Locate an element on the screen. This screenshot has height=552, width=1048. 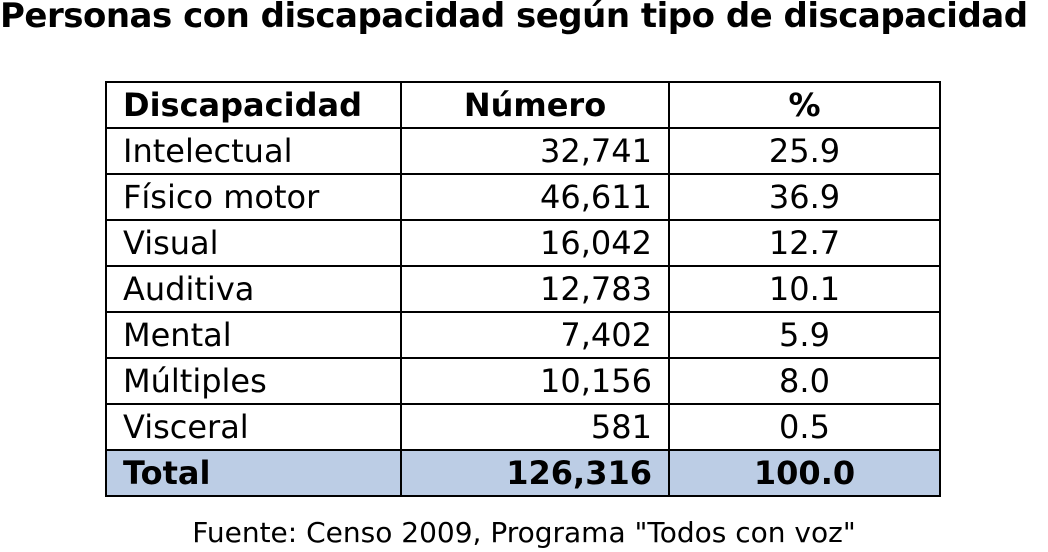
table-row: Auditiva 12,783 10.1 is located at coordinates (523, 289).